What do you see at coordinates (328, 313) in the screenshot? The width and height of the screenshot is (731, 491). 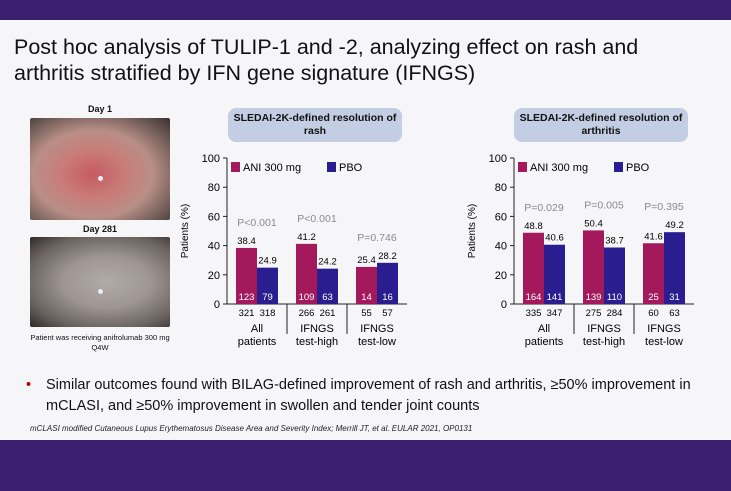 I see `n-total-label: 261` at bounding box center [328, 313].